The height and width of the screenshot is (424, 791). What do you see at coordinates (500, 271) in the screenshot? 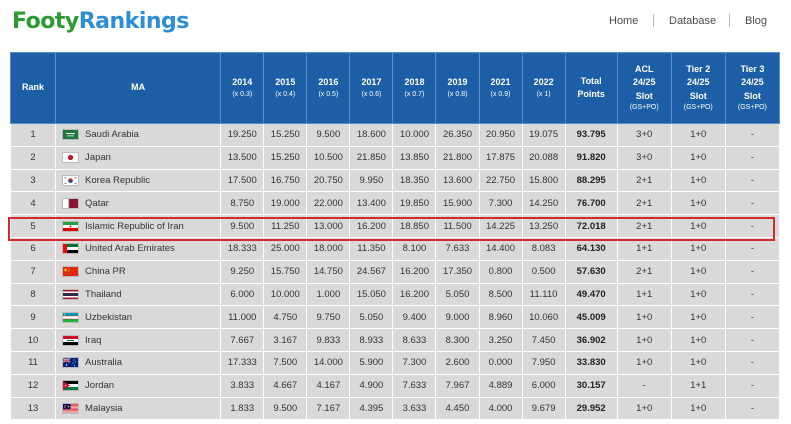
I see `year-points-cell: 0.800` at bounding box center [500, 271].